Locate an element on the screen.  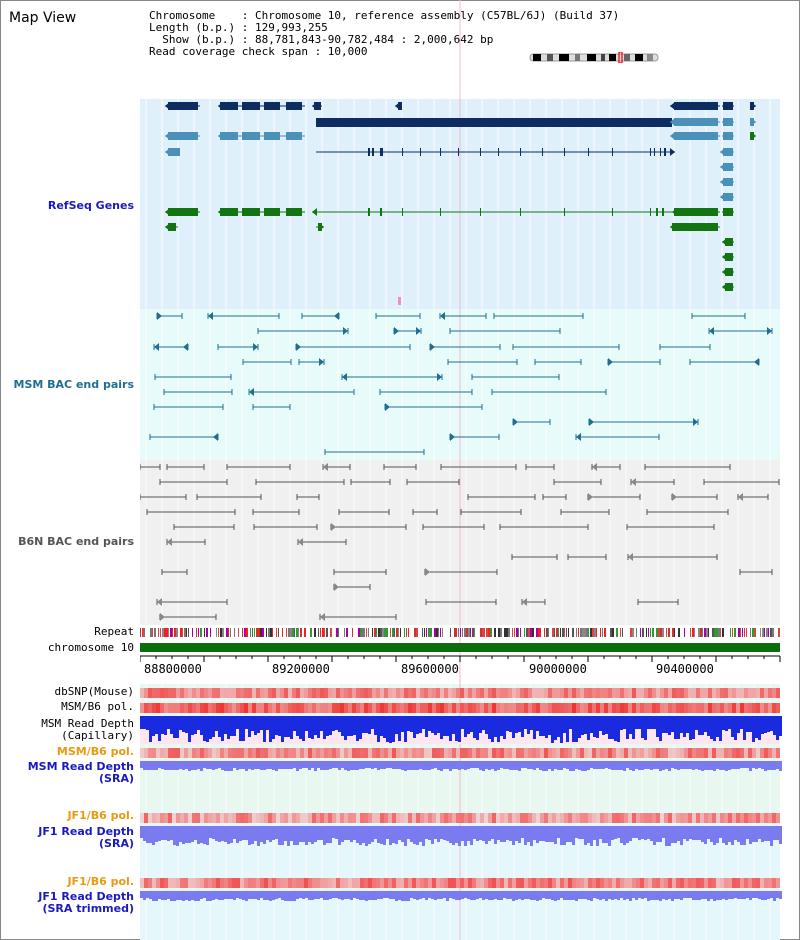
bac-end-arrow is located at coordinates (322, 617).